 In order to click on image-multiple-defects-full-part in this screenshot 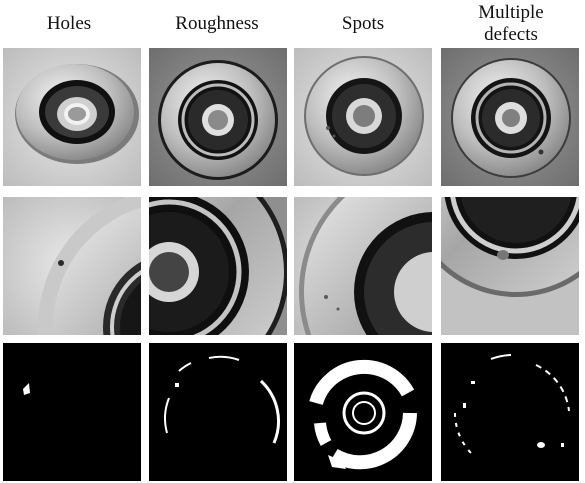, I will do `click(510, 117)`.